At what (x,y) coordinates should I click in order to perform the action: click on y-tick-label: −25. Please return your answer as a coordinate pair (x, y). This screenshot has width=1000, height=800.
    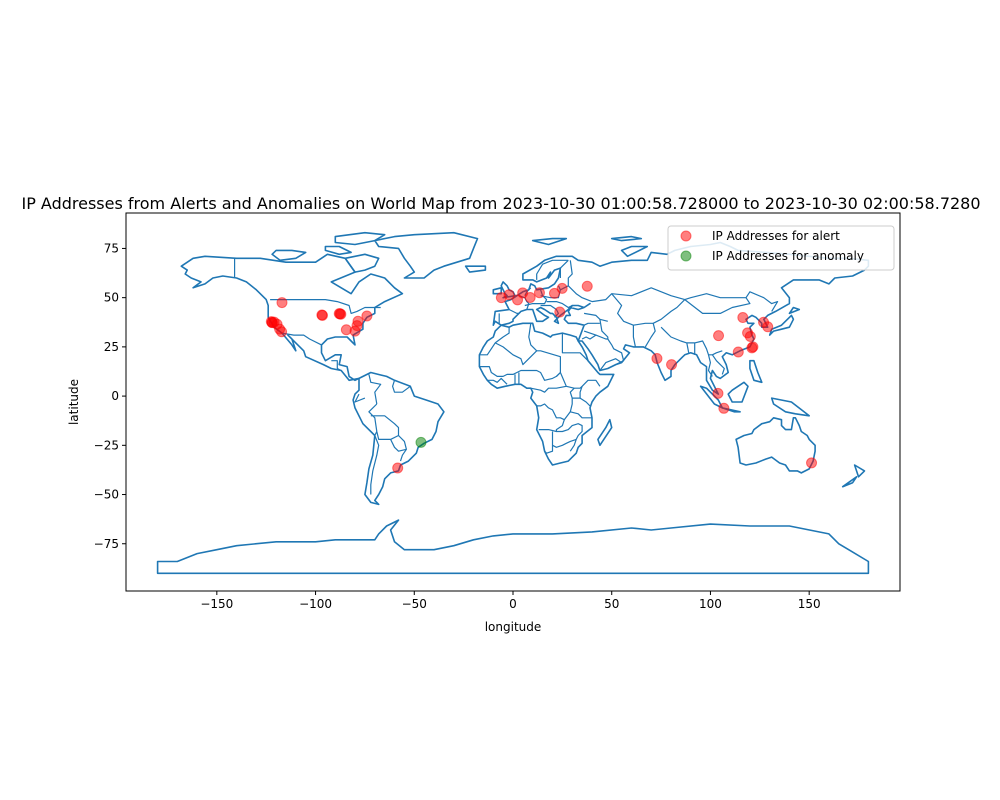
    Looking at the image, I should click on (106, 445).